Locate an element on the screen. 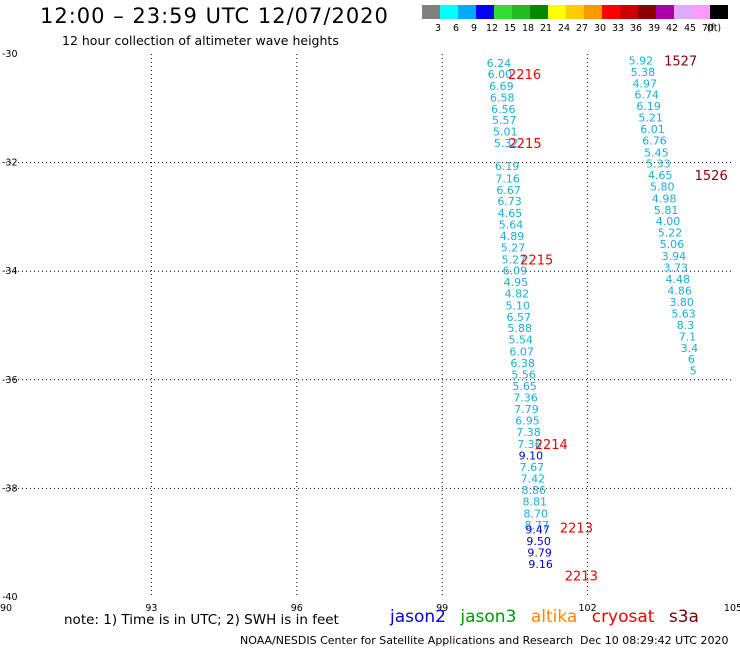  wave-height-value: 8.3 is located at coordinates (686, 325).